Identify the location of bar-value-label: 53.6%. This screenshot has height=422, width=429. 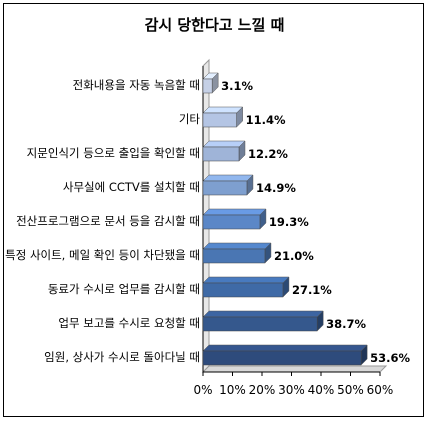
(390, 358).